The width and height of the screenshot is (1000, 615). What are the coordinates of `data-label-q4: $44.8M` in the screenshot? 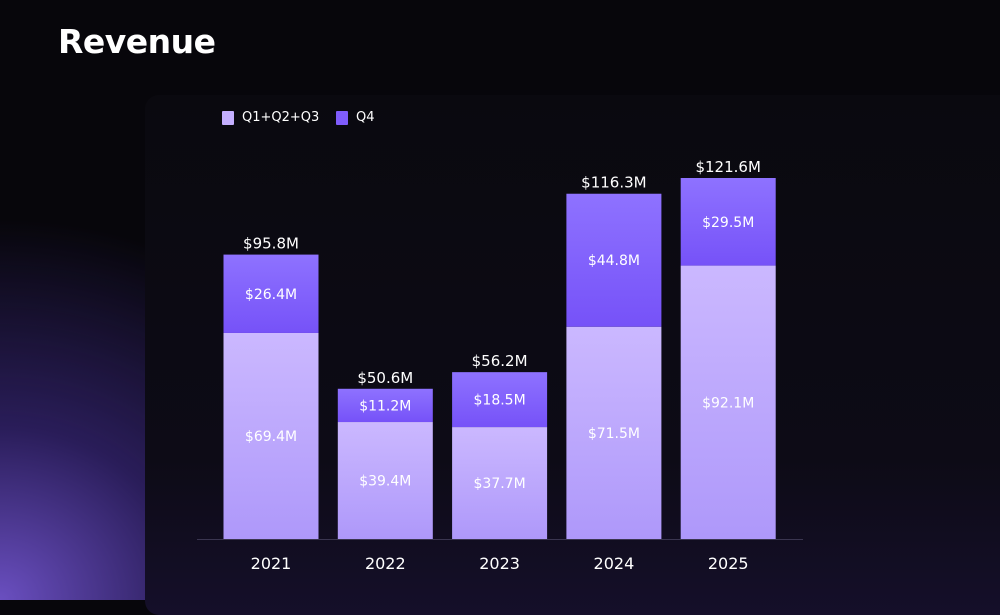 It's located at (614, 261).